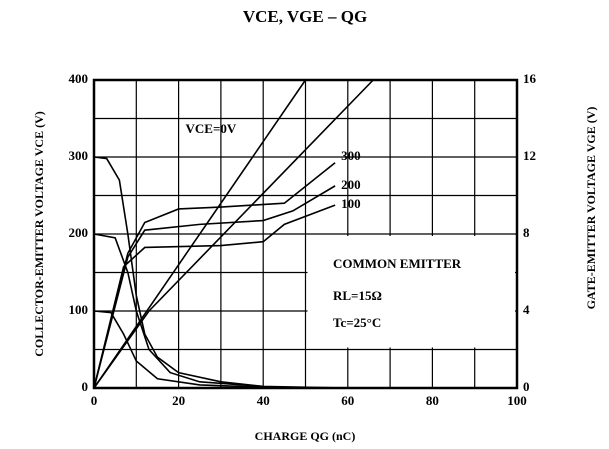 Image resolution: width=609 pixels, height=449 pixels. What do you see at coordinates (351, 203) in the screenshot?
I see `series-label: 100` at bounding box center [351, 203].